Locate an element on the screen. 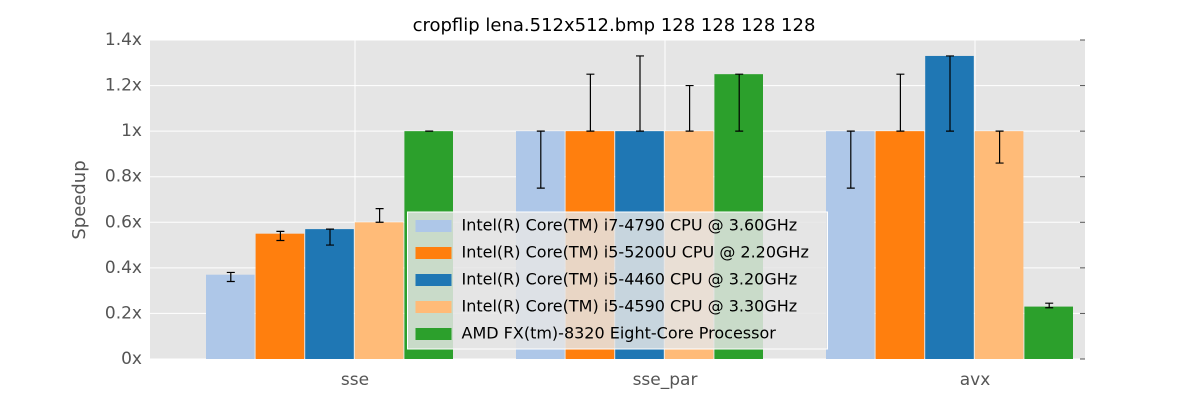  y-tick-label: 1.4x is located at coordinates (123, 40).